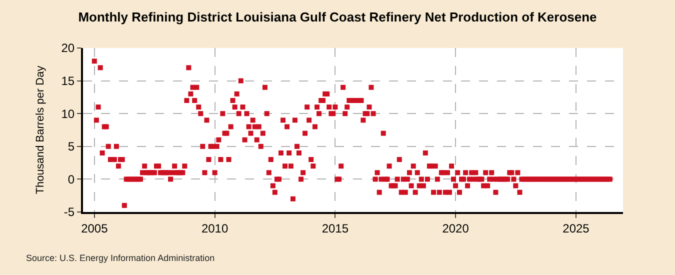  I want to click on y-tick-label: -5, so click(69, 212).